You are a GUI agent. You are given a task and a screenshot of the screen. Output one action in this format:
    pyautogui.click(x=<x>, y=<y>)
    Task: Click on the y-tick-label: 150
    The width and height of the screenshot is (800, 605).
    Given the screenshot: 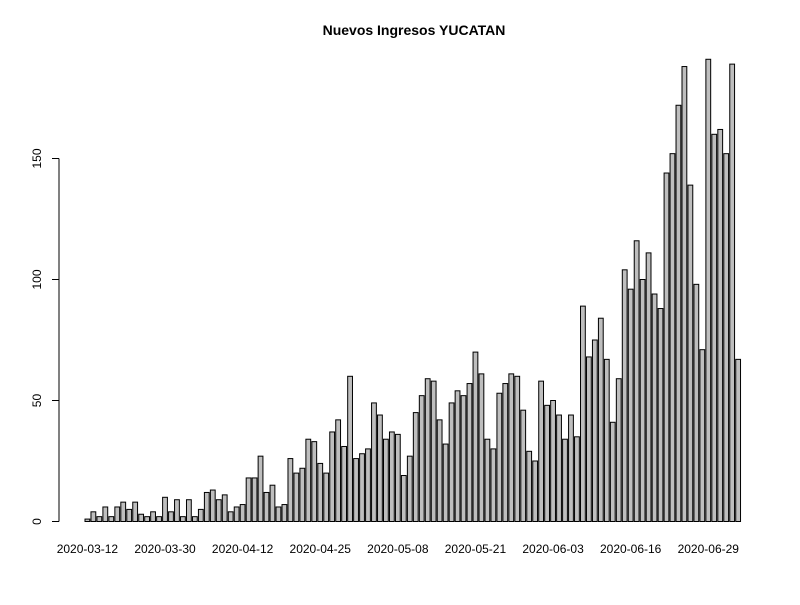 What is the action you would take?
    pyautogui.click(x=37, y=158)
    